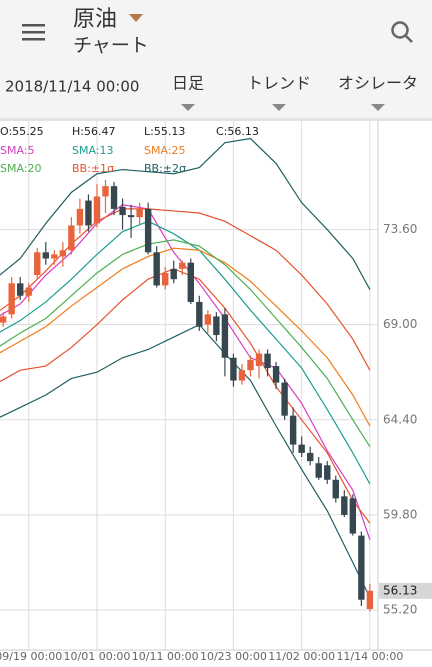 The image size is (432, 667). I want to click on title-dropdown, so click(136, 18).